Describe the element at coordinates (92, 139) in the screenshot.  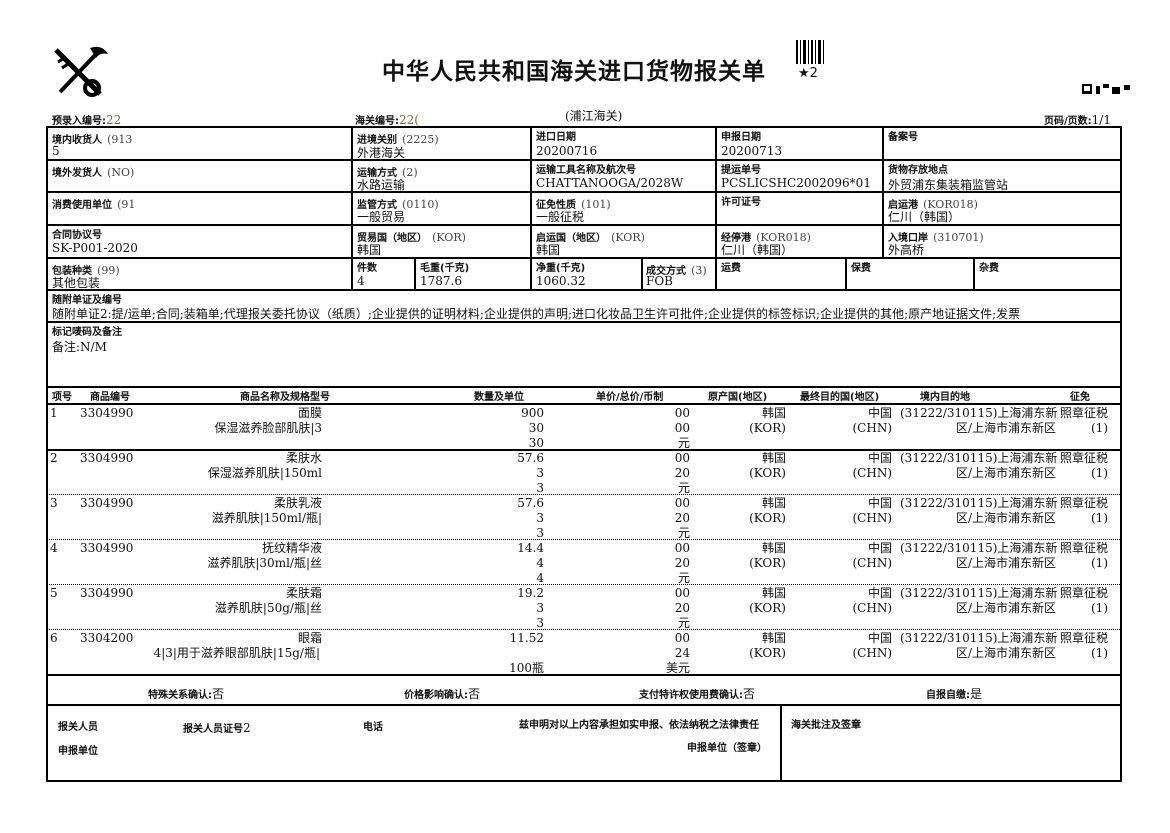
I see `consignee-field: 境内收货人 (913` at that location.